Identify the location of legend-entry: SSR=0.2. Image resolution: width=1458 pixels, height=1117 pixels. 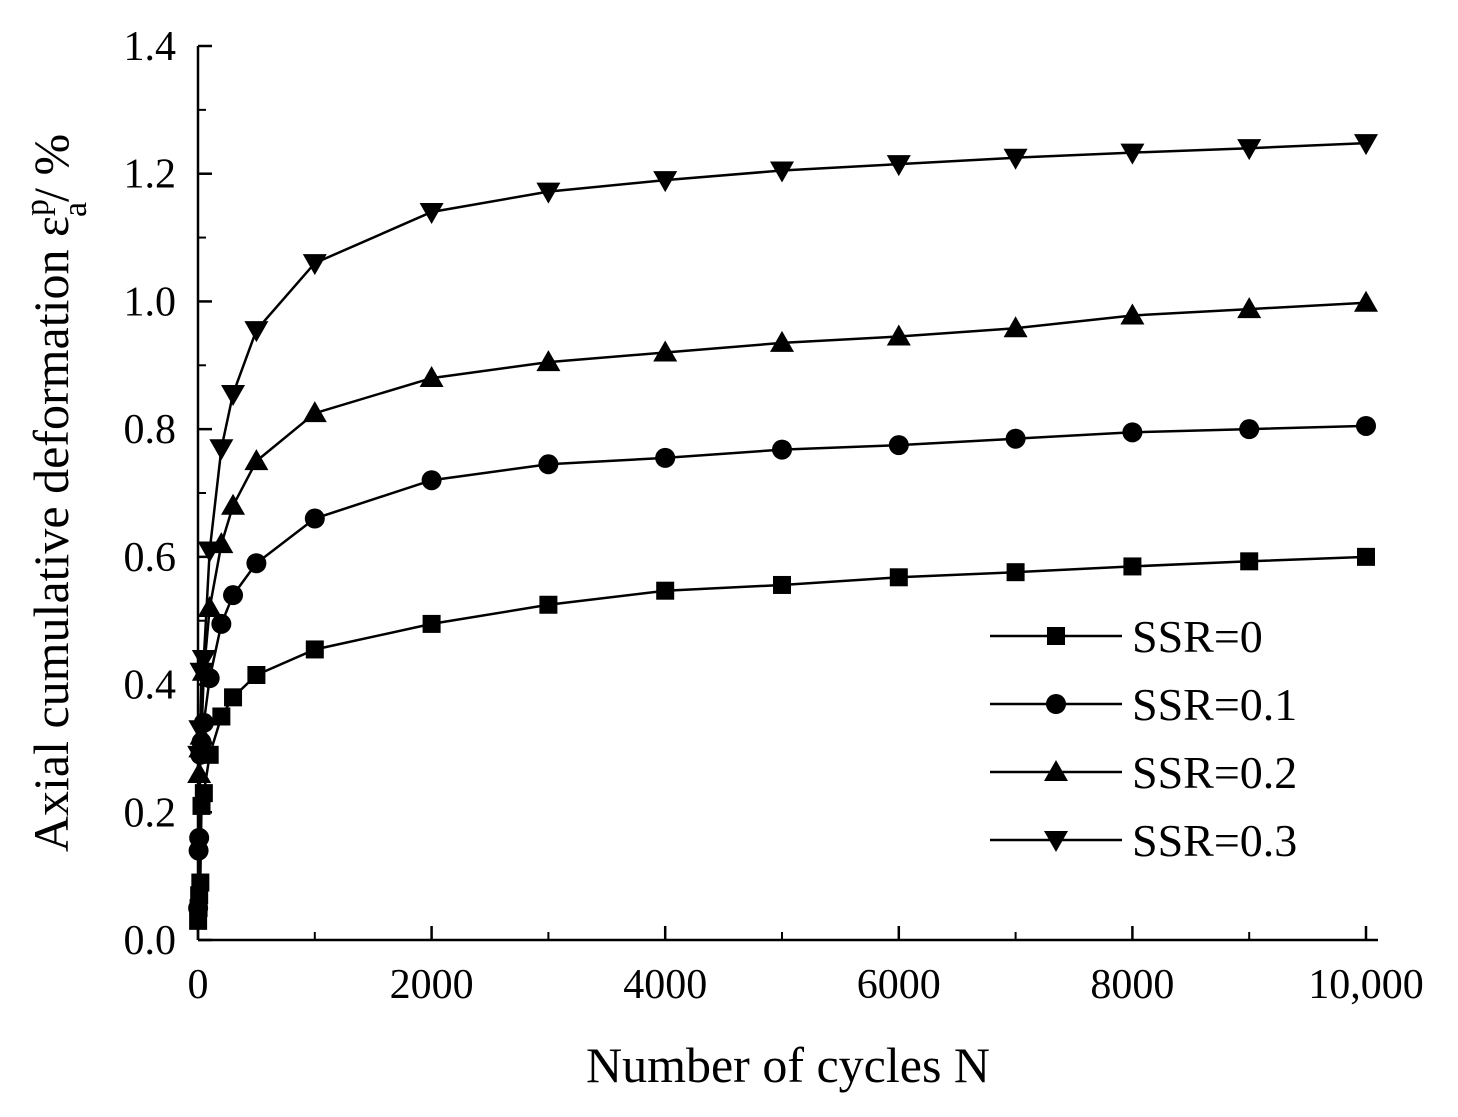
(1143, 772).